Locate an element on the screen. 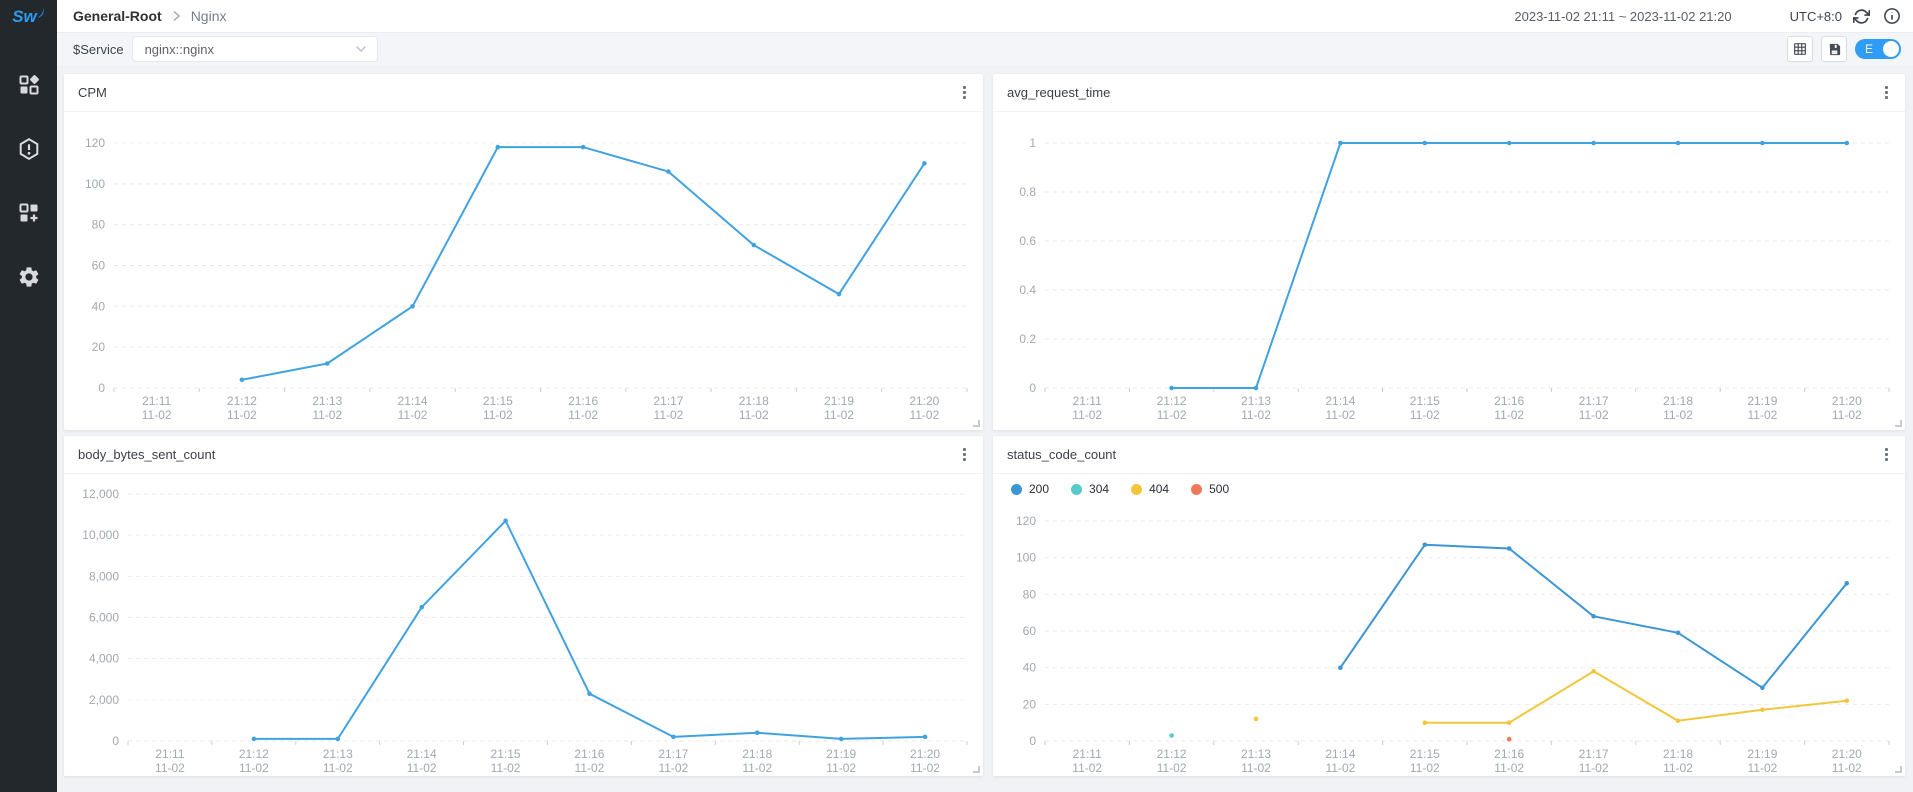 This screenshot has height=792, width=1913. chart-legend: 200 304 404 500 is located at coordinates (1449, 489).